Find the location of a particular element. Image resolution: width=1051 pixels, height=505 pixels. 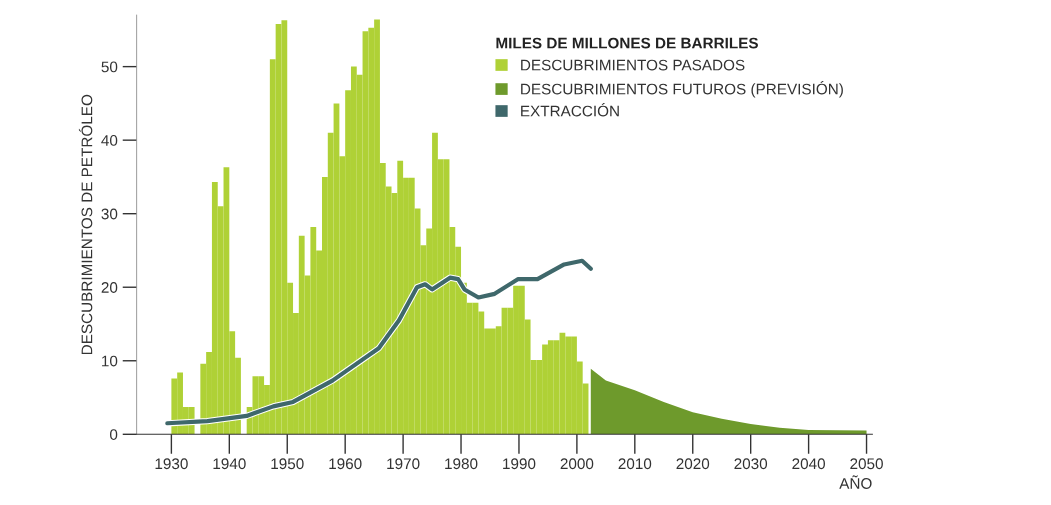

y-tick-label: 10 is located at coordinates (110, 361).